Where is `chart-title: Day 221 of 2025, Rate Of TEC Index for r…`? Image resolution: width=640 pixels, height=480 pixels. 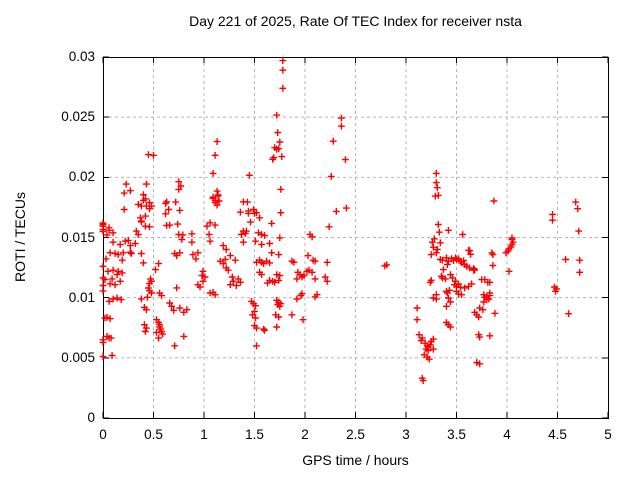
chart-title: Day 221 of 2025, Rate Of TEC Index for r… is located at coordinates (355, 21).